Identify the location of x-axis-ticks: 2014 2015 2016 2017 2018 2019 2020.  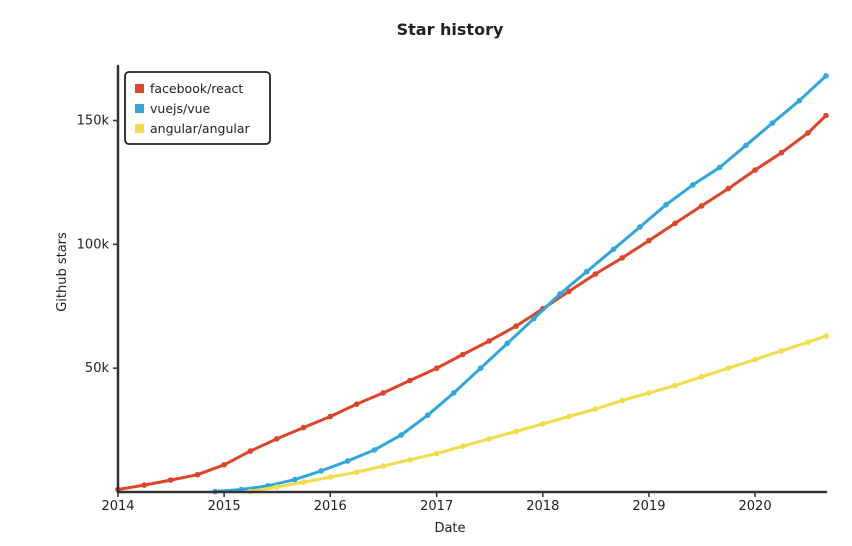
(436, 503).